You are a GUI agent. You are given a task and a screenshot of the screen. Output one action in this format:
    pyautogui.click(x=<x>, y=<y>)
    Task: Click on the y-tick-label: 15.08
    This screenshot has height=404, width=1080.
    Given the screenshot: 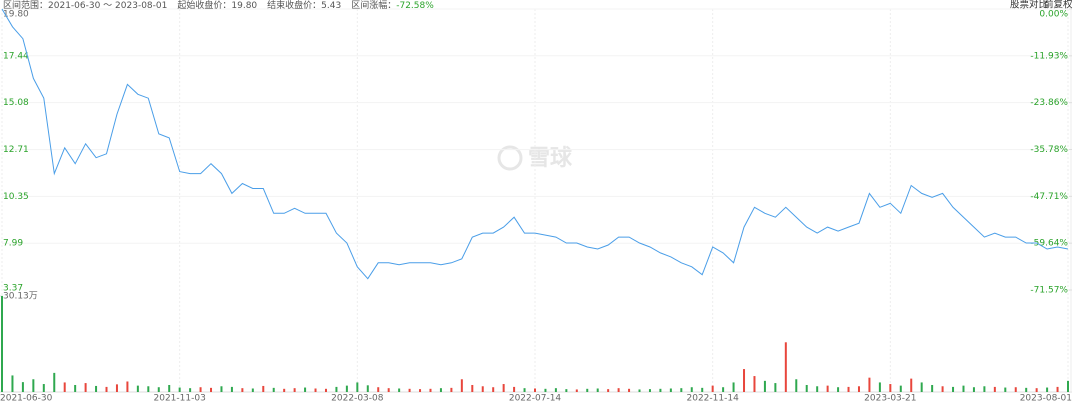 What is the action you would take?
    pyautogui.click(x=16, y=103)
    